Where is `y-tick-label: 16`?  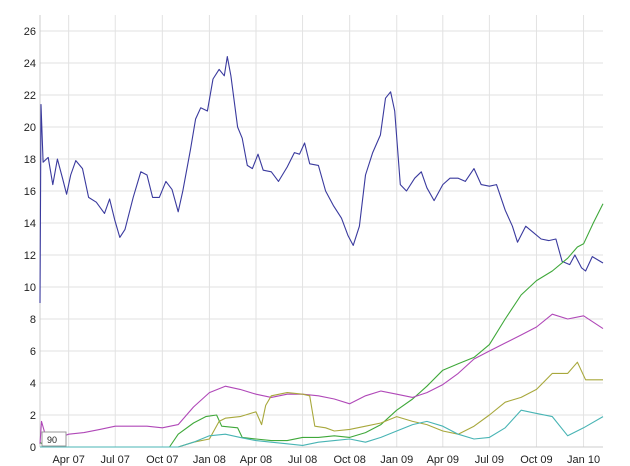 y-tick-label: 16 is located at coordinates (30, 192).